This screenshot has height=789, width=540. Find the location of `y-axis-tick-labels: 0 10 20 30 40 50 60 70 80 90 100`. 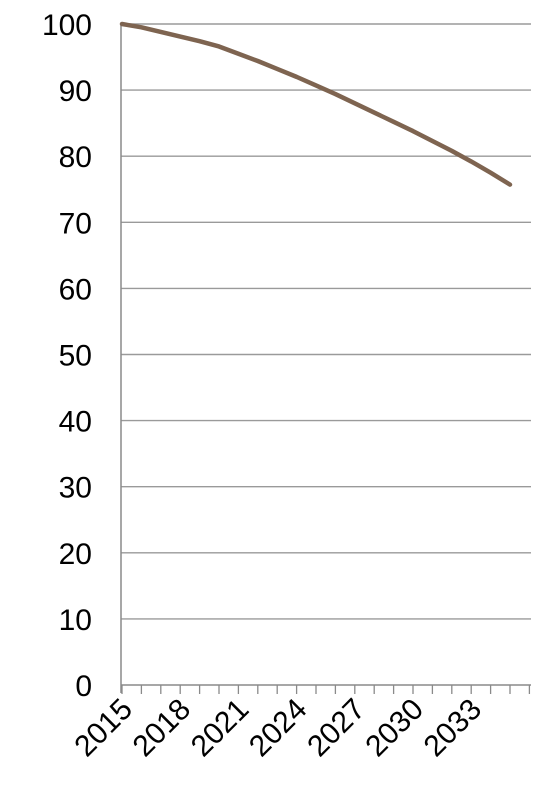

y-axis-tick-labels: 0 10 20 30 40 50 60 70 80 90 100 is located at coordinates (67, 356).